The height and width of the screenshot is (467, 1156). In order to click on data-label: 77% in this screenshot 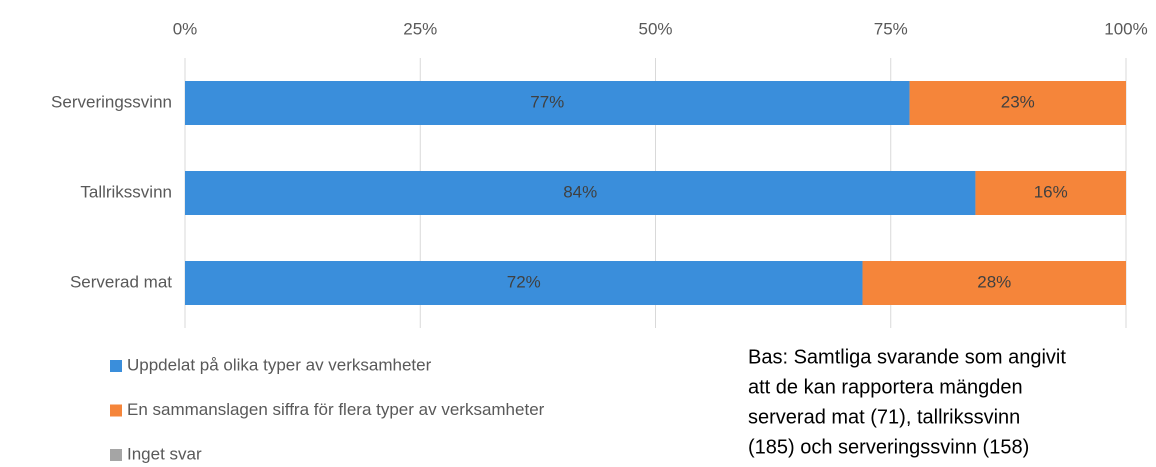, I will do `click(547, 101)`.